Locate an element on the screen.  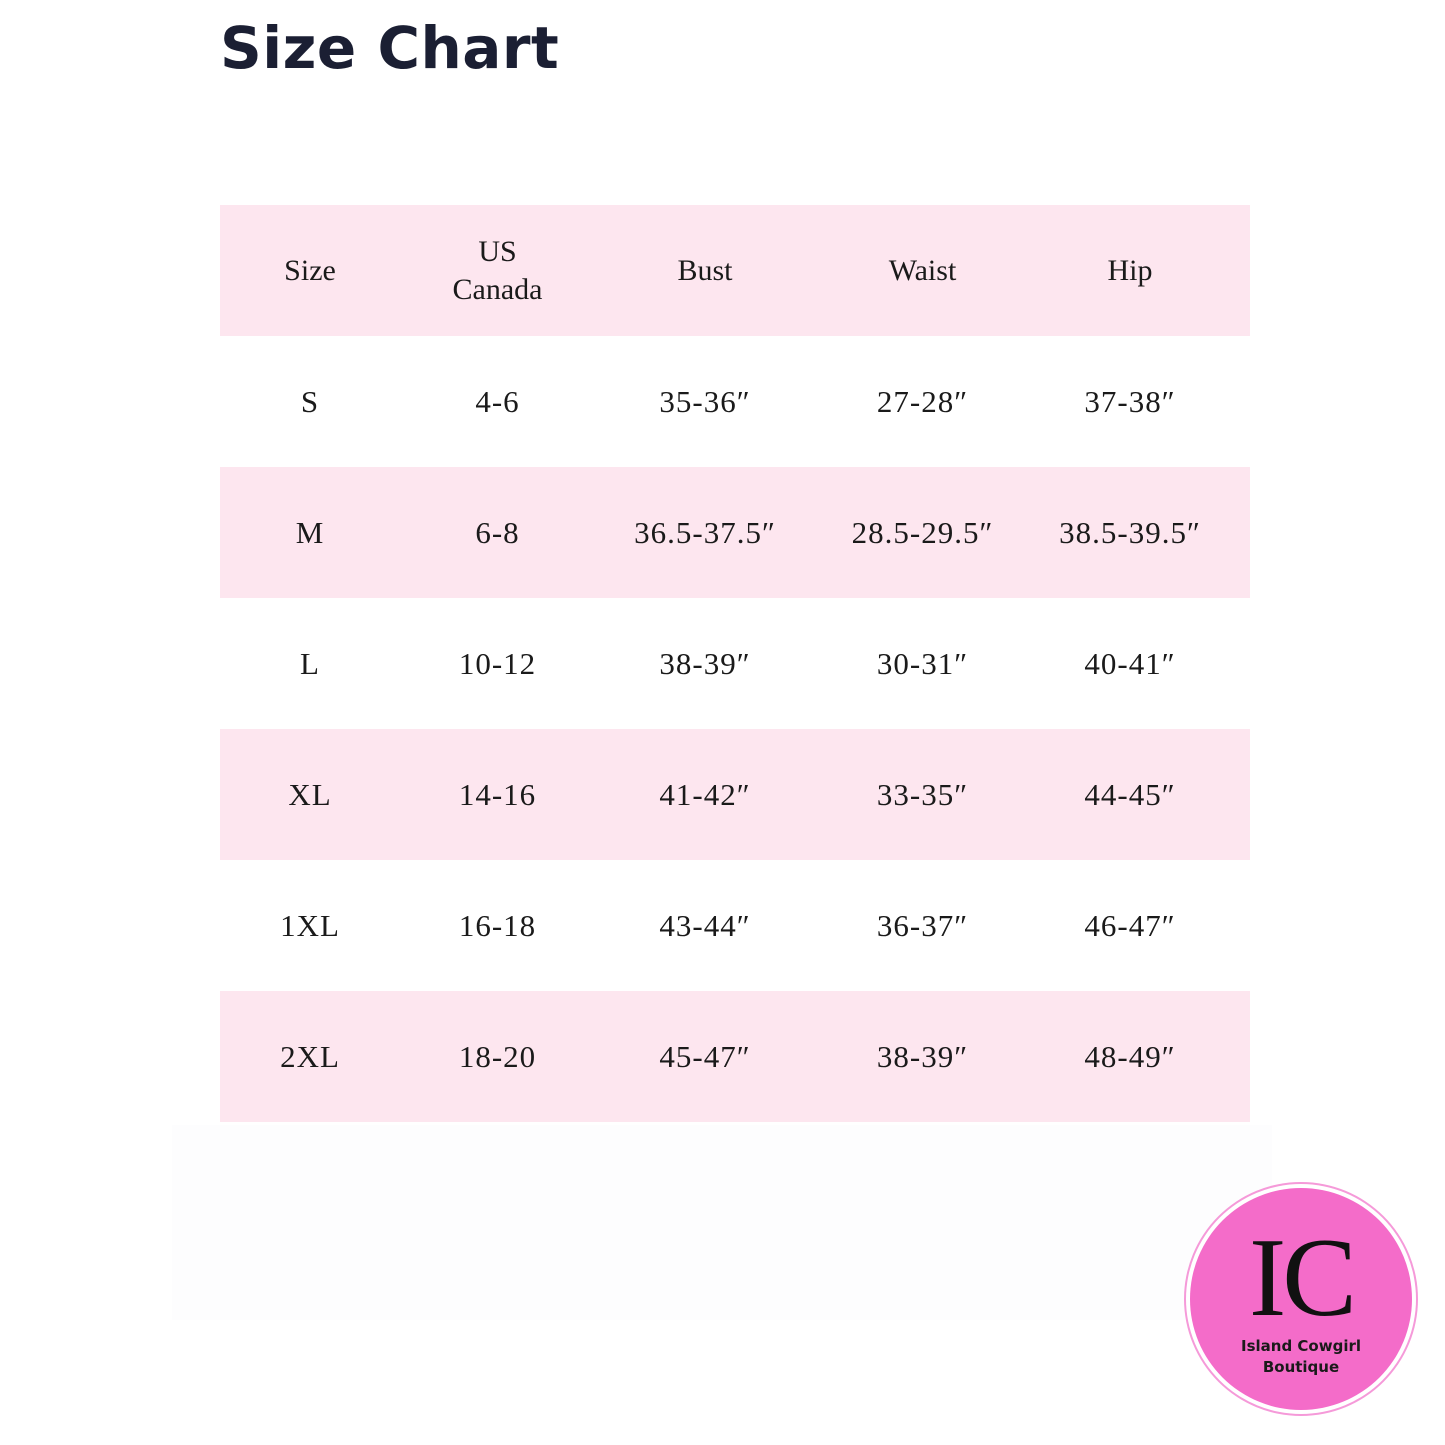
cell-us-canada: 4-6 is located at coordinates (497, 401).